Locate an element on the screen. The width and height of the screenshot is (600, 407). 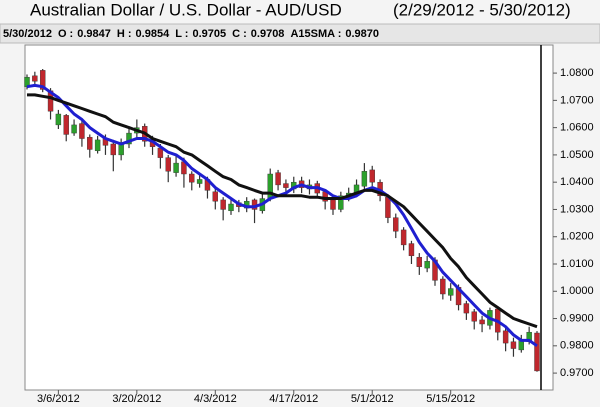
y-tick-label: 1.0000 is located at coordinates (577, 291).